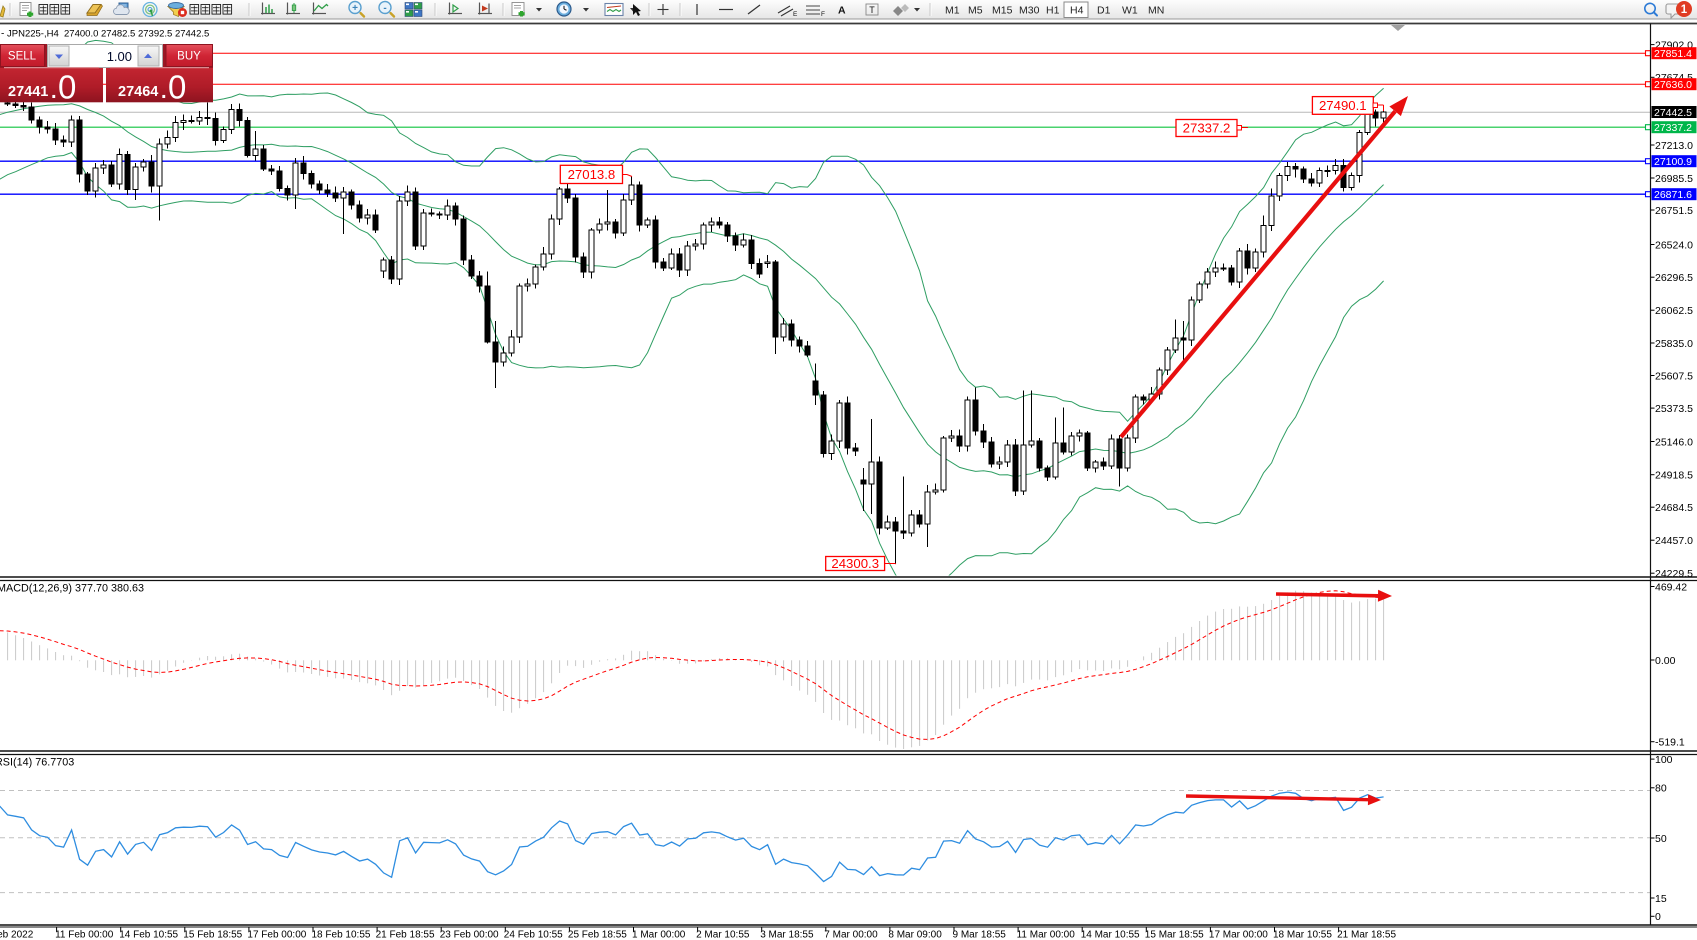 The height and width of the screenshot is (940, 1697). What do you see at coordinates (1674, 211) in the screenshot?
I see `svg-text: 26751.5` at bounding box center [1674, 211].